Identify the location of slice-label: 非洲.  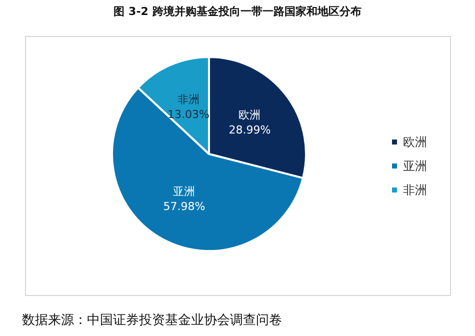
(189, 99).